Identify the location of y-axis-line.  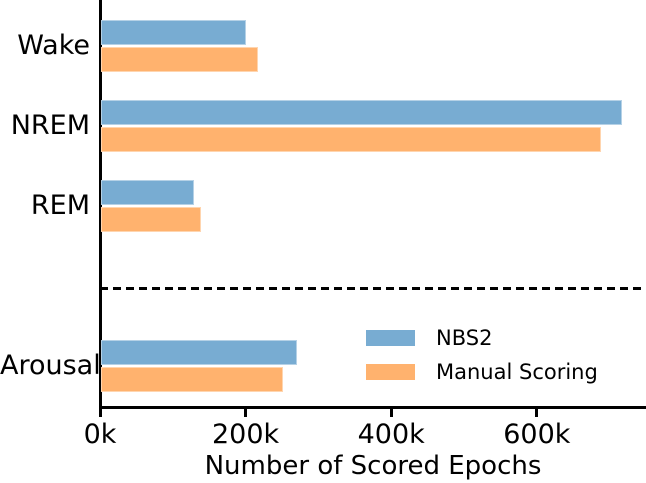
(100, 204).